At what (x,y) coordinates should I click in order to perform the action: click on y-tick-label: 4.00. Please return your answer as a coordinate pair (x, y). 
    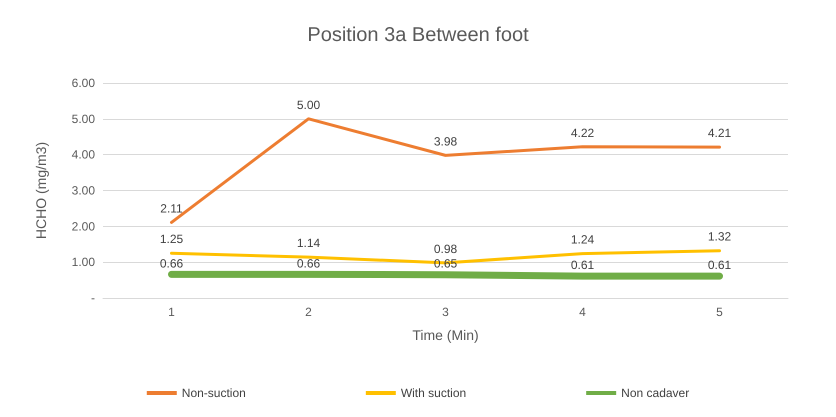
    Looking at the image, I should click on (84, 155).